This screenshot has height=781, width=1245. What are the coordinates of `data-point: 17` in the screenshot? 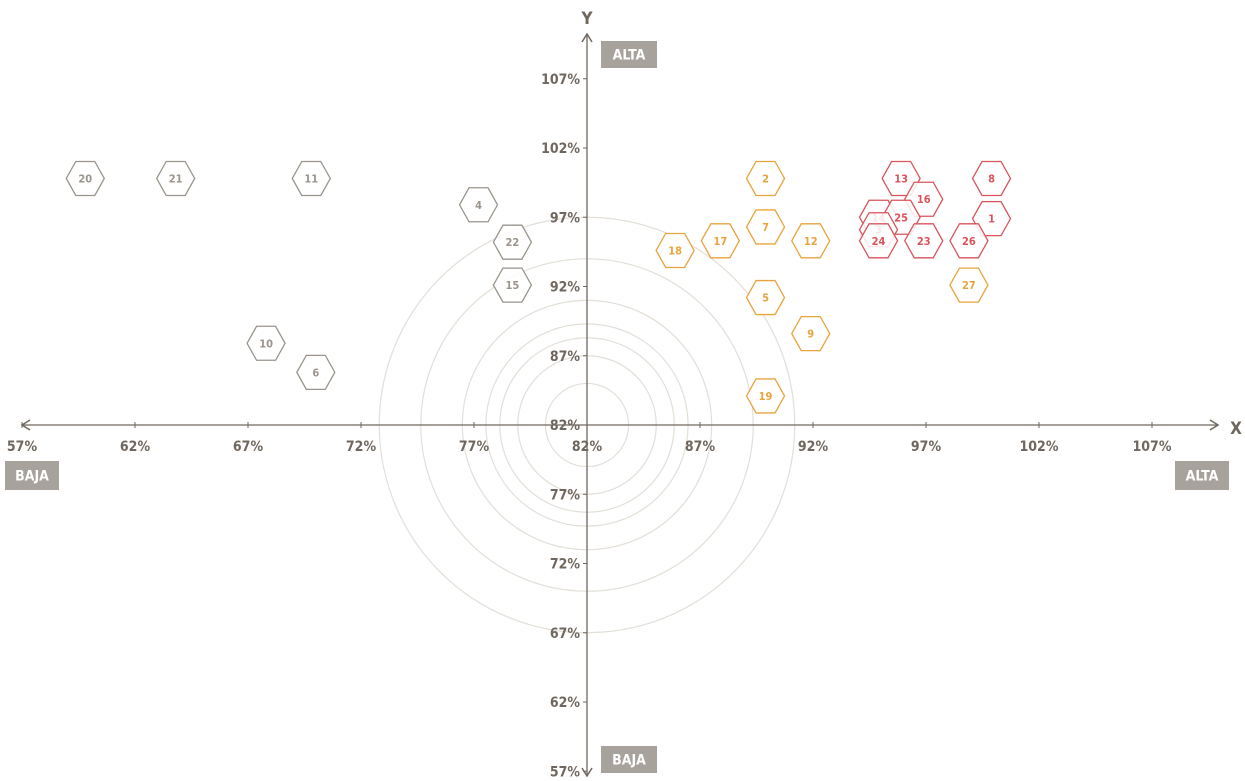 It's located at (720, 241).